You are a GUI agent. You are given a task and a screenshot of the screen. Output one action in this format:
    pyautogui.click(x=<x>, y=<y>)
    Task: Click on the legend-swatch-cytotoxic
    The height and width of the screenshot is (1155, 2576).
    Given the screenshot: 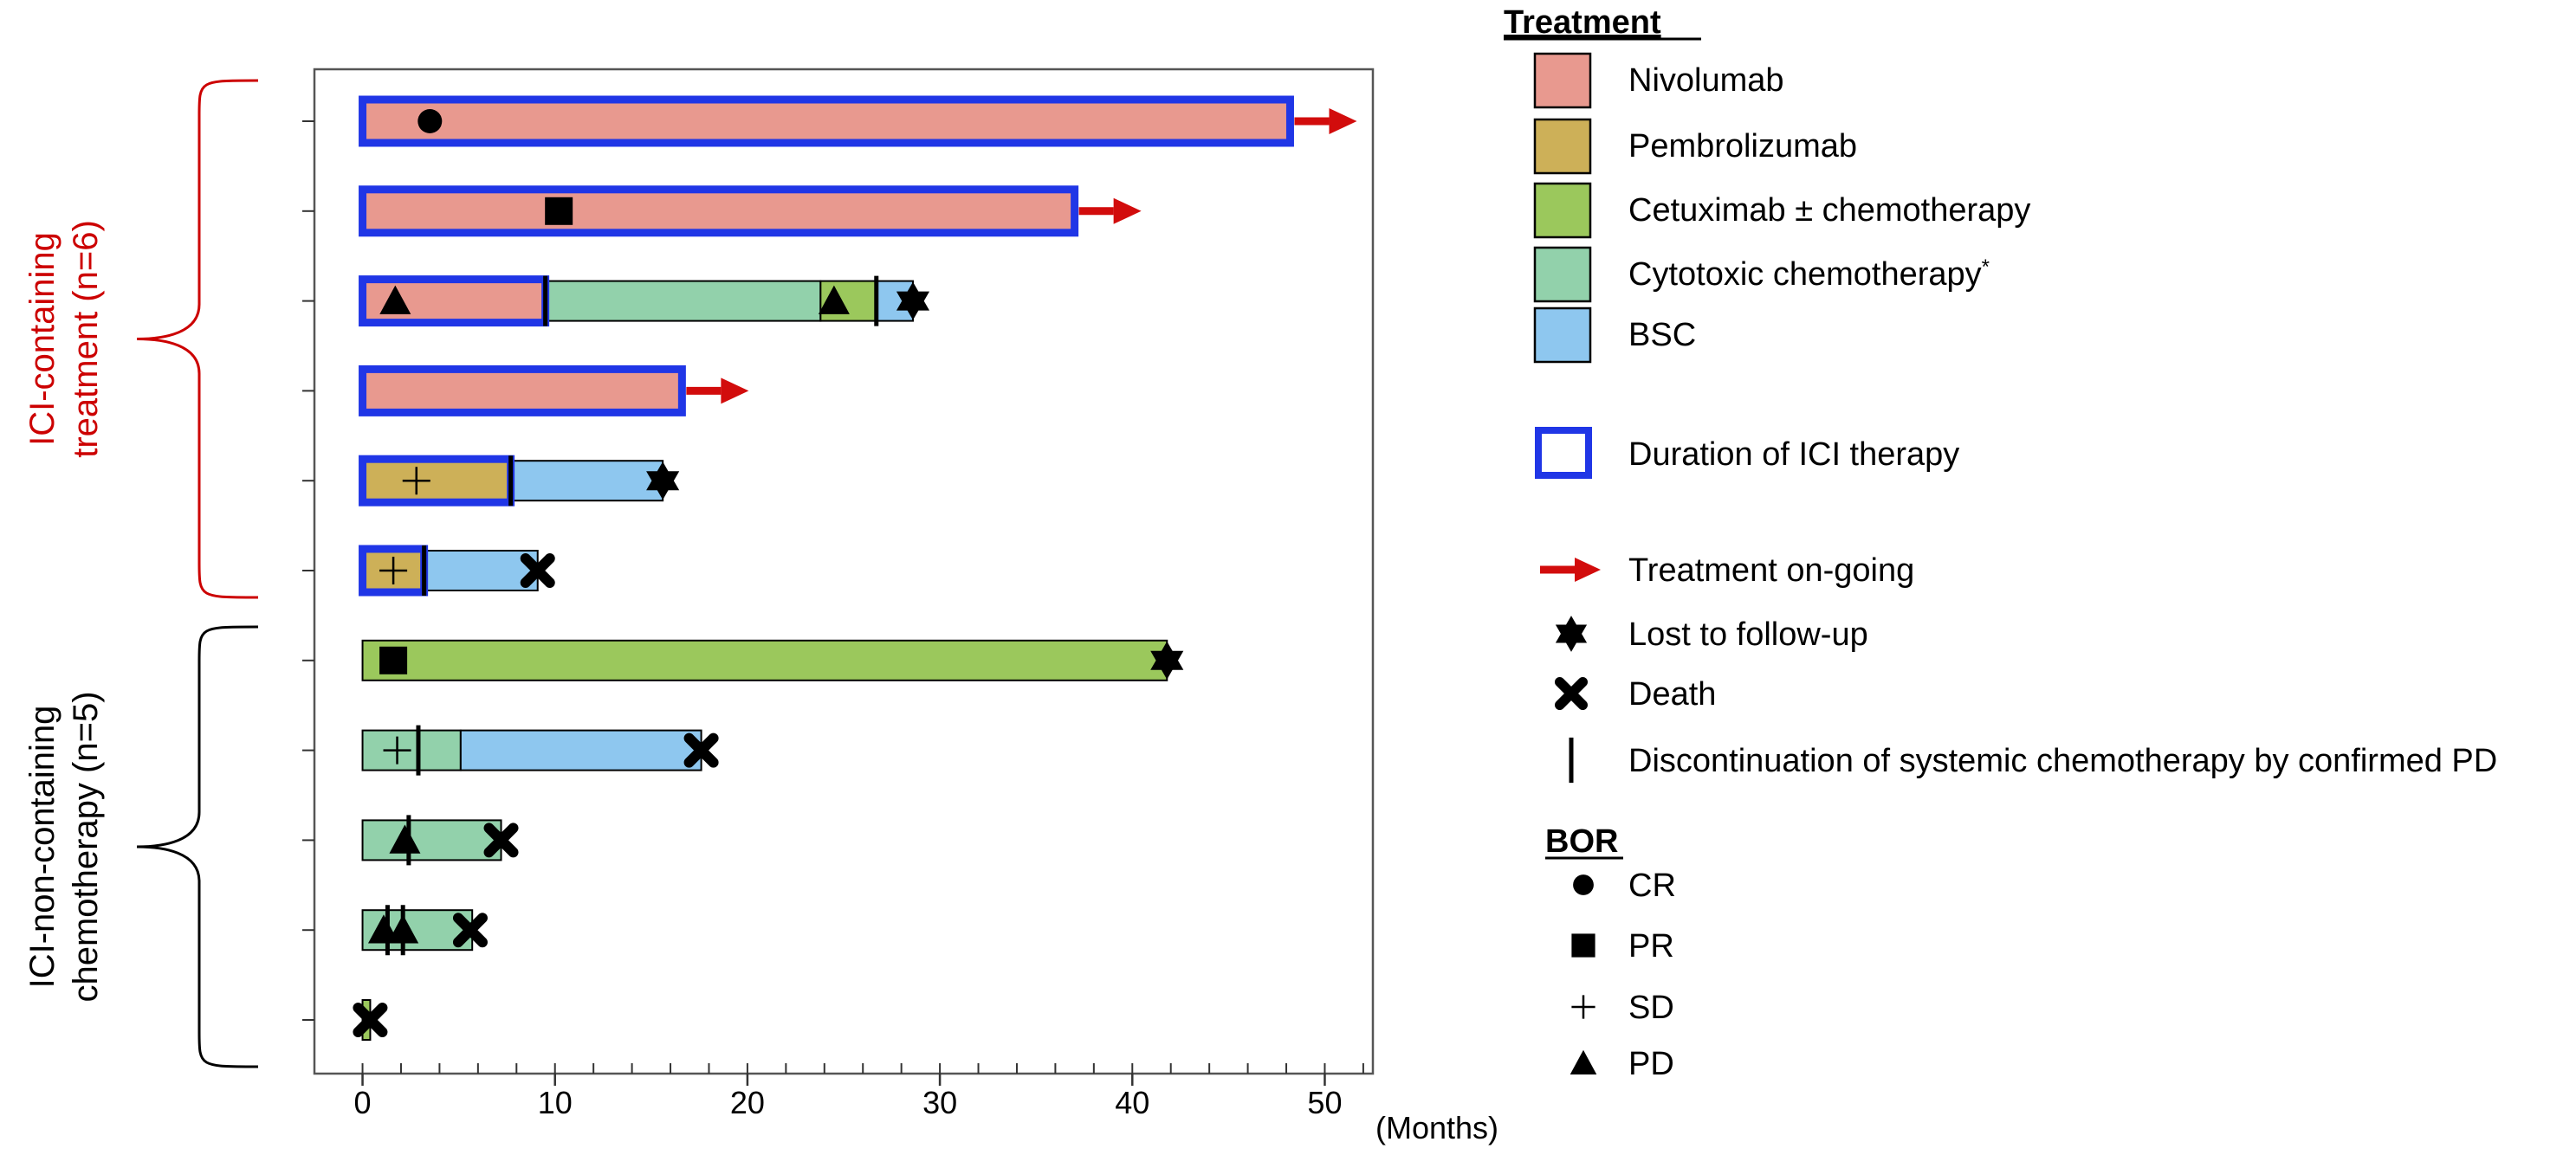 What is the action you would take?
    pyautogui.click(x=1562, y=274)
    